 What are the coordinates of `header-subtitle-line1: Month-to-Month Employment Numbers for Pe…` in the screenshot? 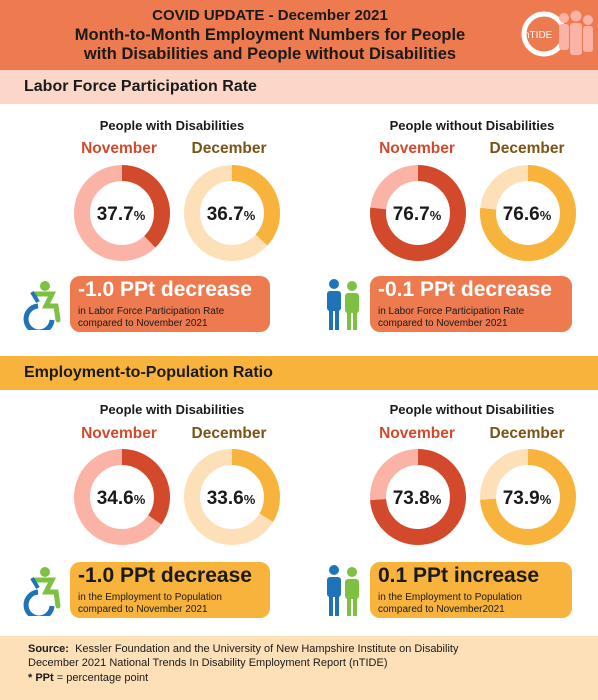 It's located at (270, 35).